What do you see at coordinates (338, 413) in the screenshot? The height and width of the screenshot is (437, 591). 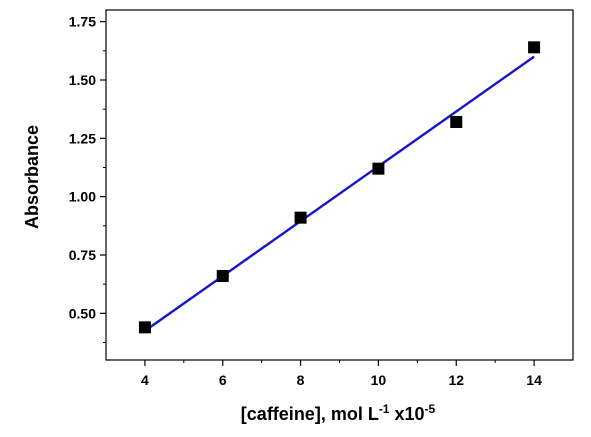 I see `x-axis-title: [caffeine], mol L-1 x10-5` at bounding box center [338, 413].